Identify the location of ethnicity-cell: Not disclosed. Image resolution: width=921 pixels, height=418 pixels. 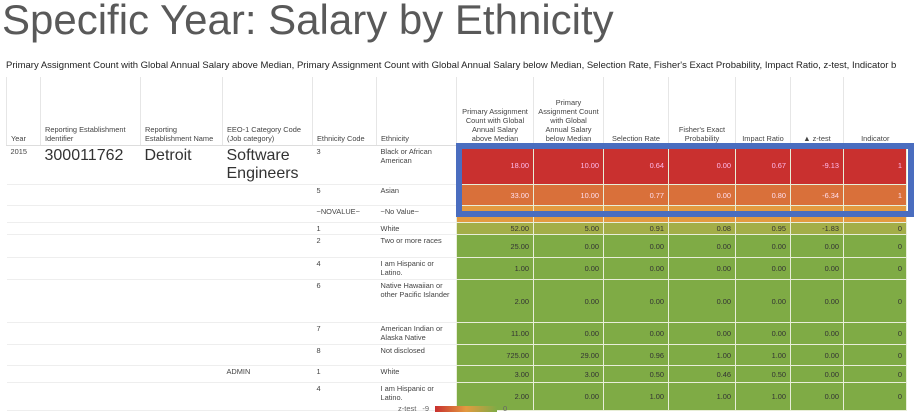
(416, 355).